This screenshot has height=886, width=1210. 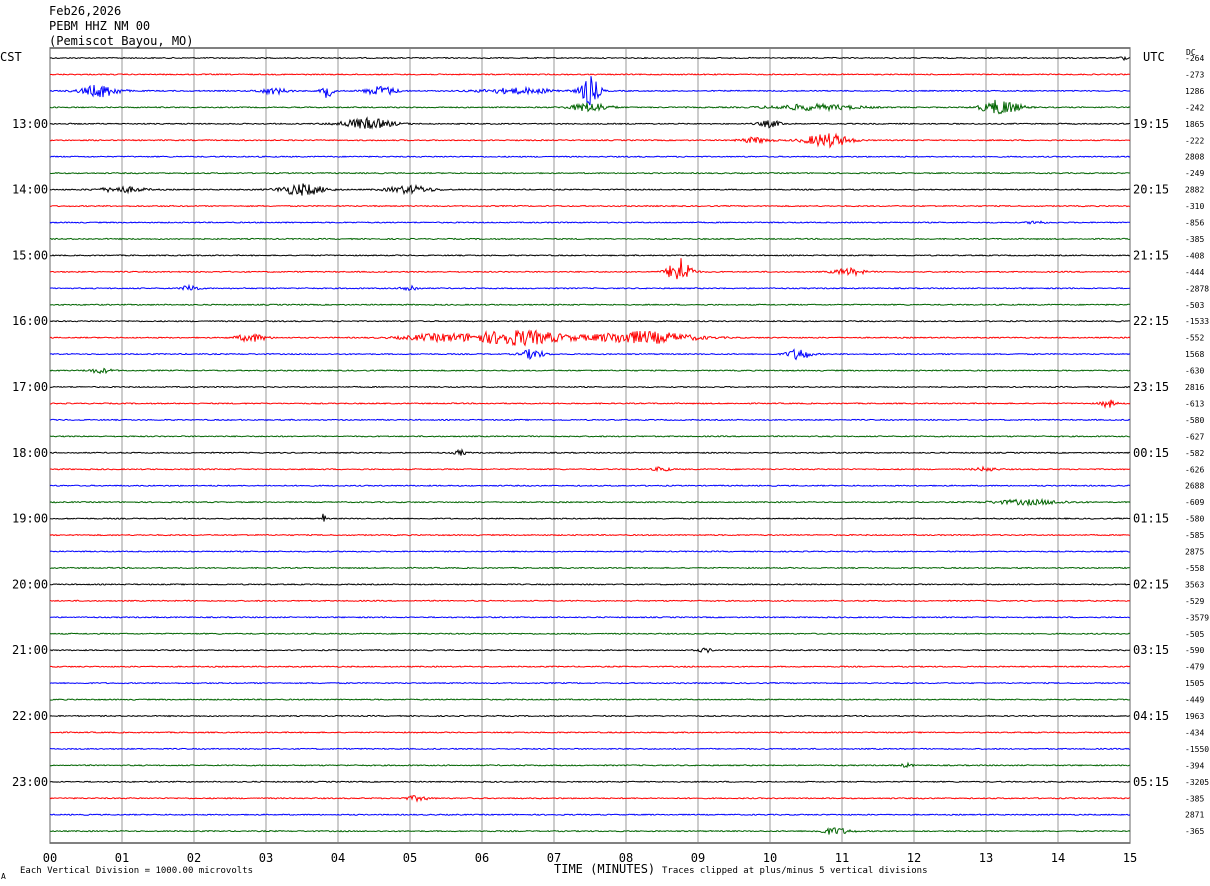 What do you see at coordinates (410, 858) in the screenshot?
I see `x-tick-label: 05` at bounding box center [410, 858].